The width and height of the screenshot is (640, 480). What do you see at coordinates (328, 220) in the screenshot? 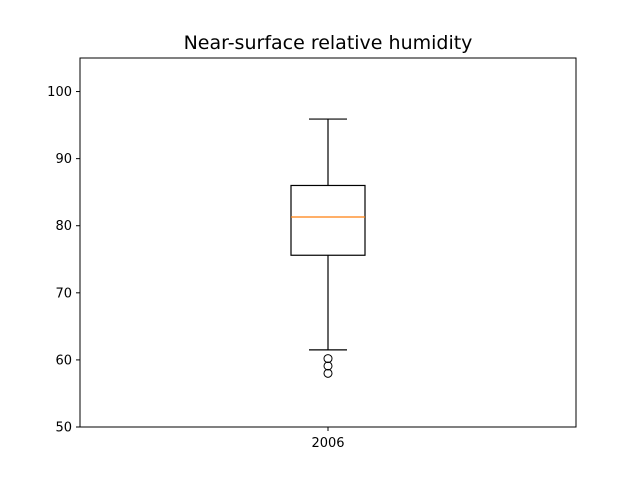
I see `iqr-box` at bounding box center [328, 220].